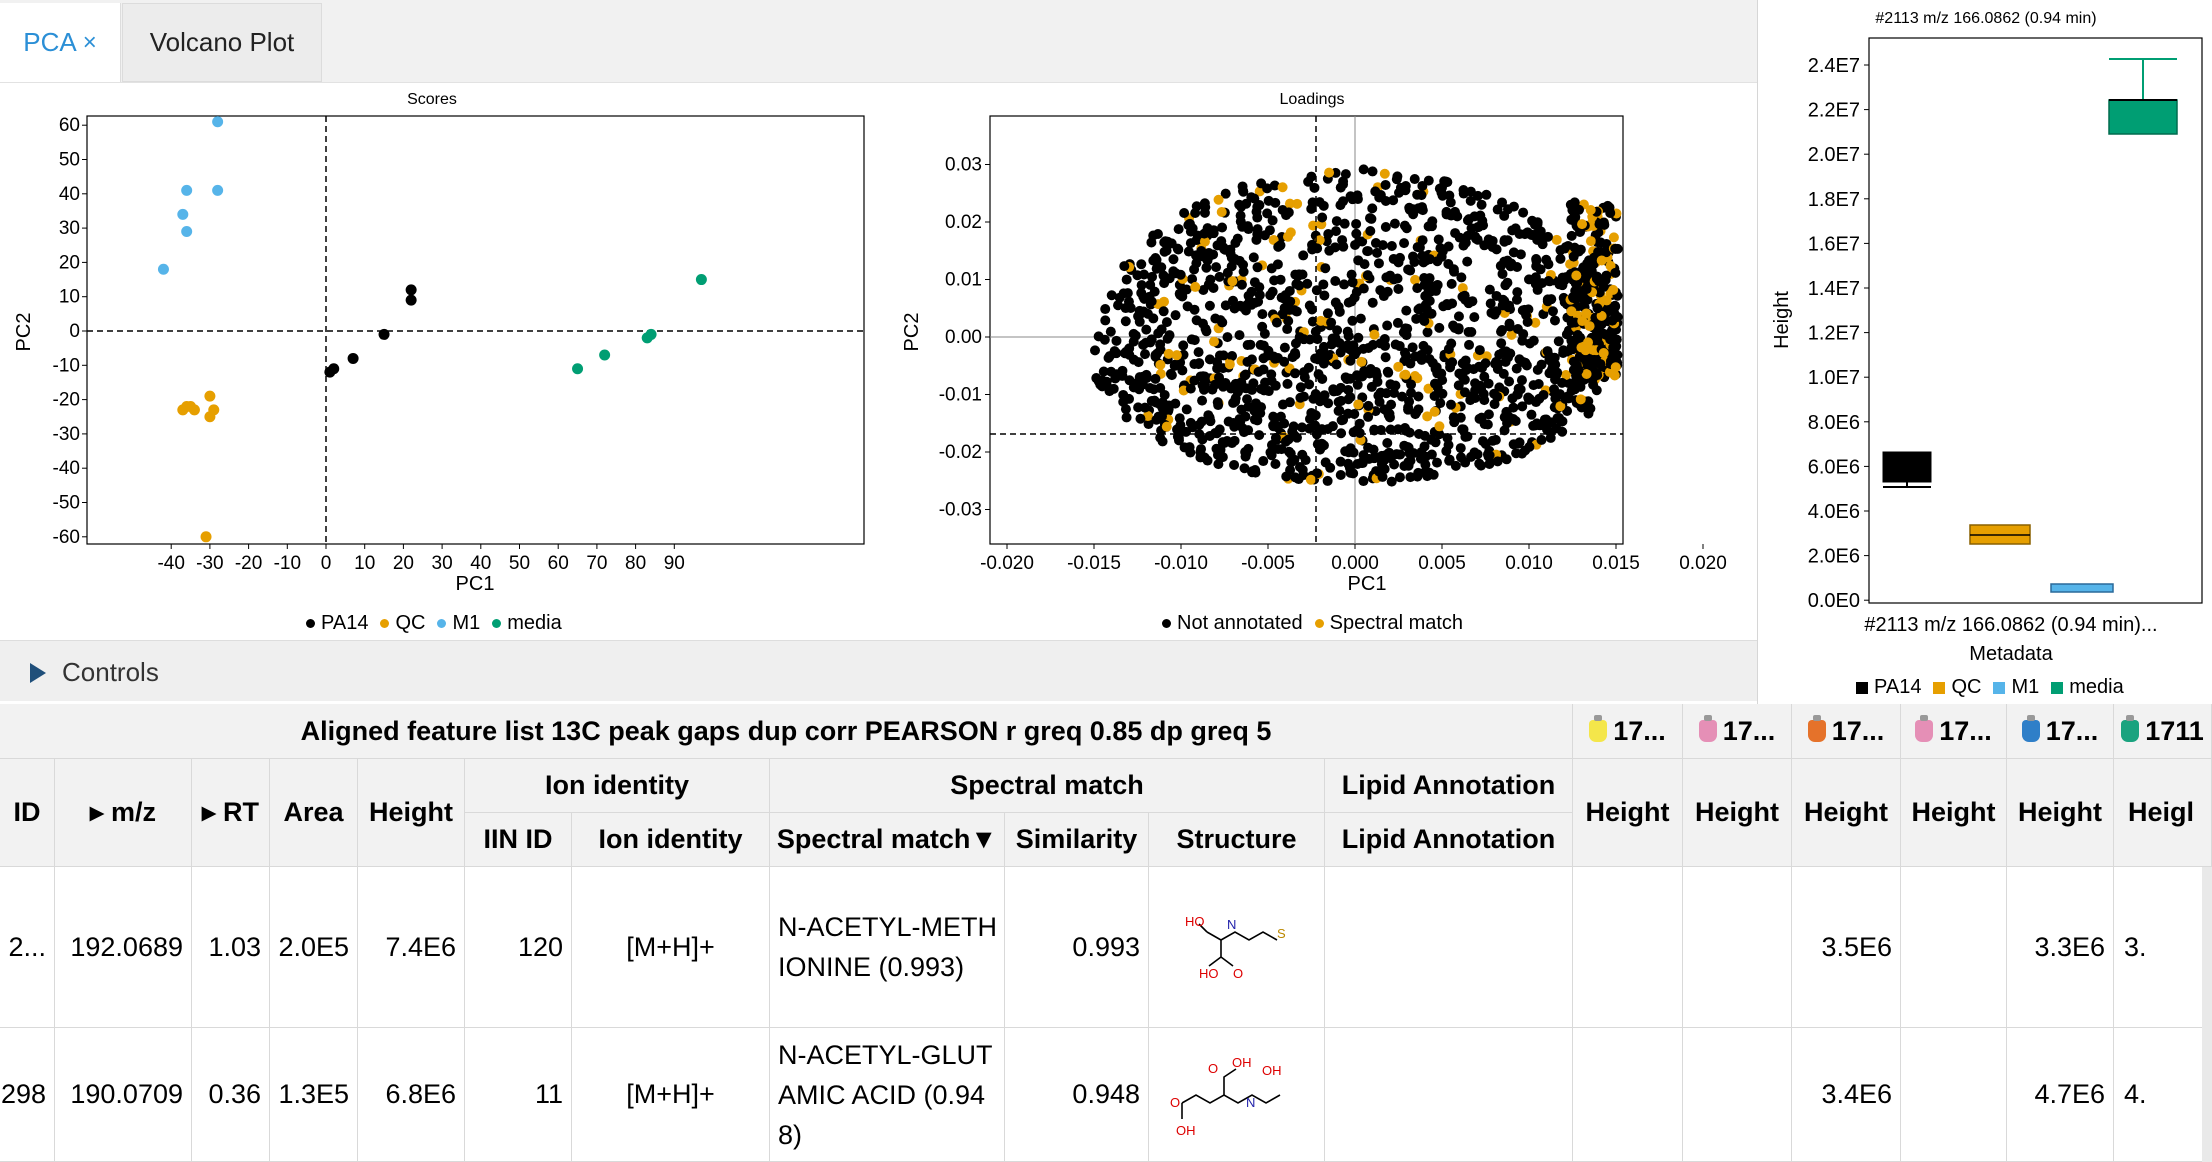 This screenshot has width=2212, height=1162. What do you see at coordinates (2163, 731) in the screenshot?
I see `sample-header-6: 1711` at bounding box center [2163, 731].